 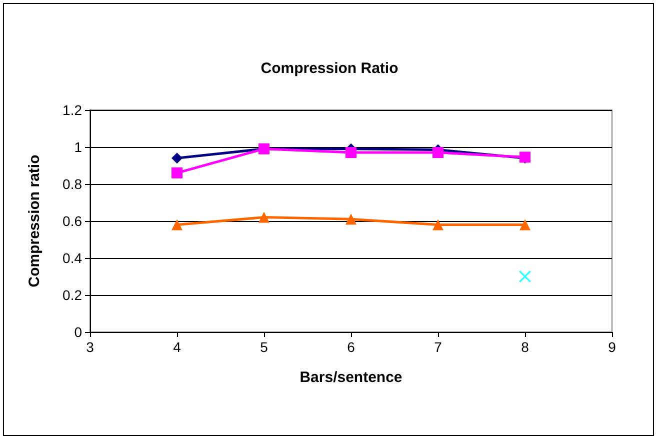 What do you see at coordinates (78, 147) in the screenshot?
I see `y-tick-label: 1` at bounding box center [78, 147].